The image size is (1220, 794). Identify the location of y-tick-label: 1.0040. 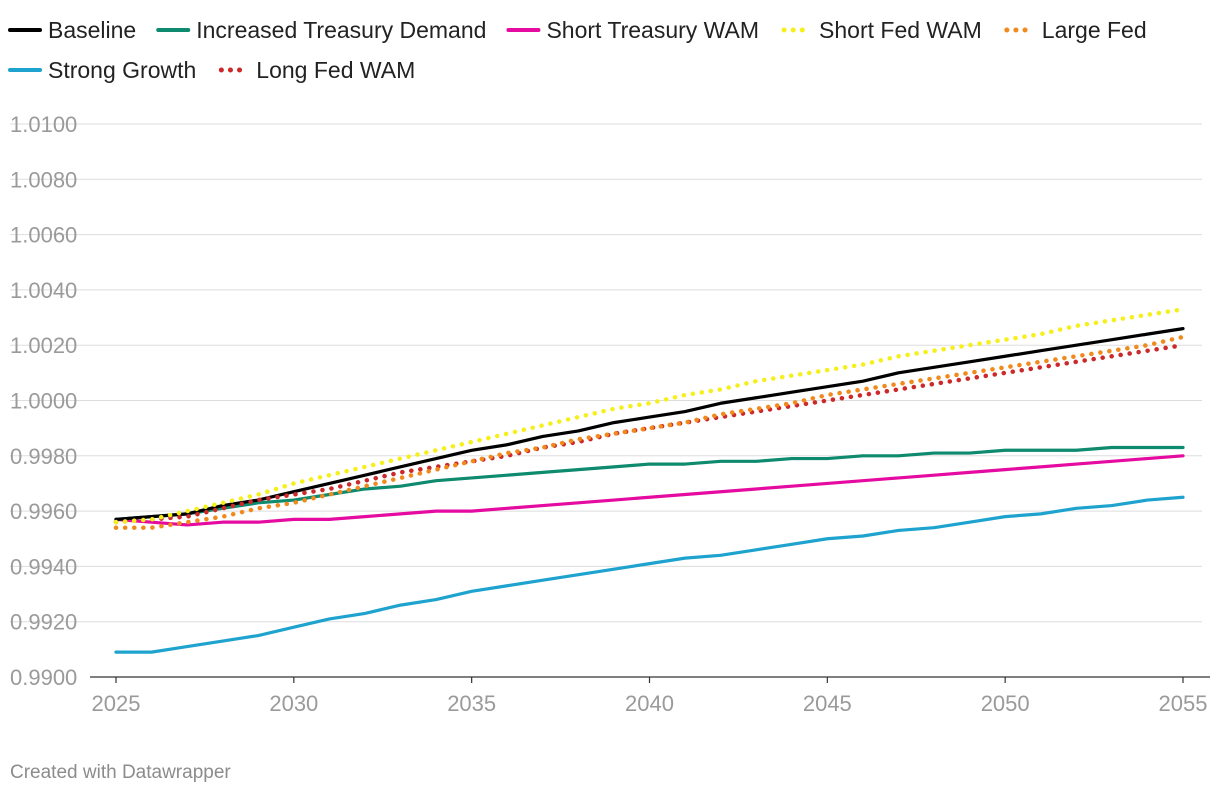
(43, 290).